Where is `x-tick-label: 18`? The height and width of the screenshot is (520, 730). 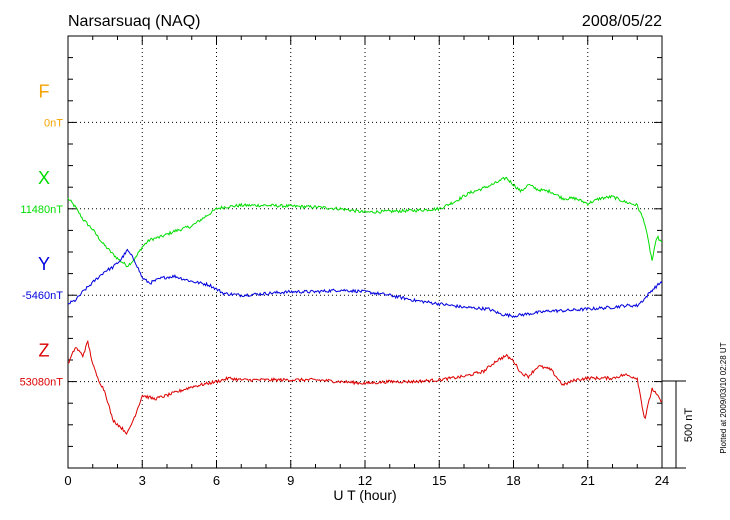
x-tick-label: 18 is located at coordinates (513, 480).